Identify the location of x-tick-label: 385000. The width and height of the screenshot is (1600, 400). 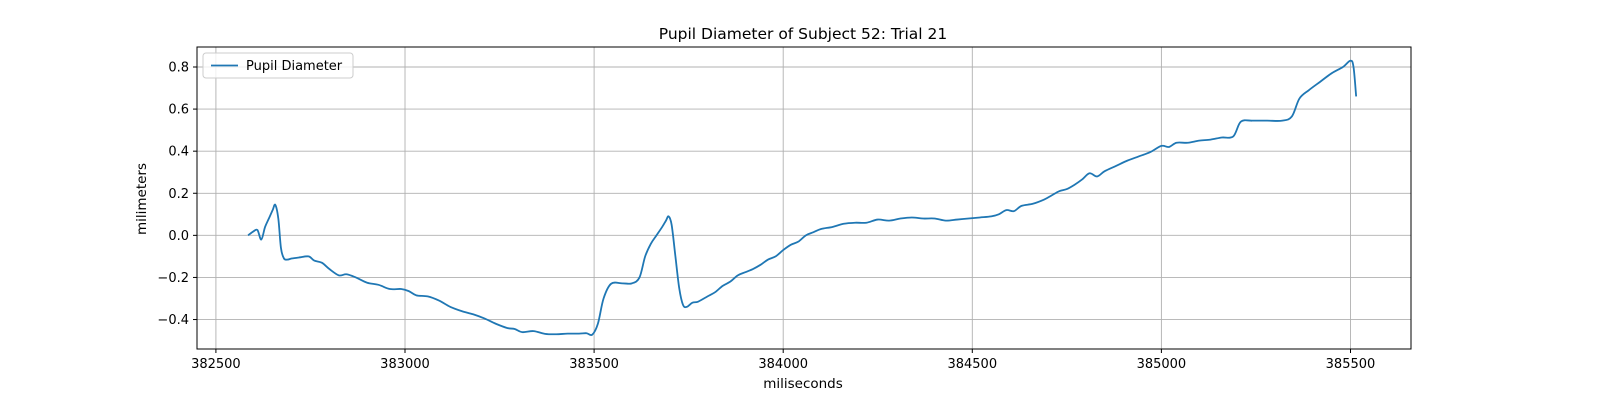
(1162, 364).